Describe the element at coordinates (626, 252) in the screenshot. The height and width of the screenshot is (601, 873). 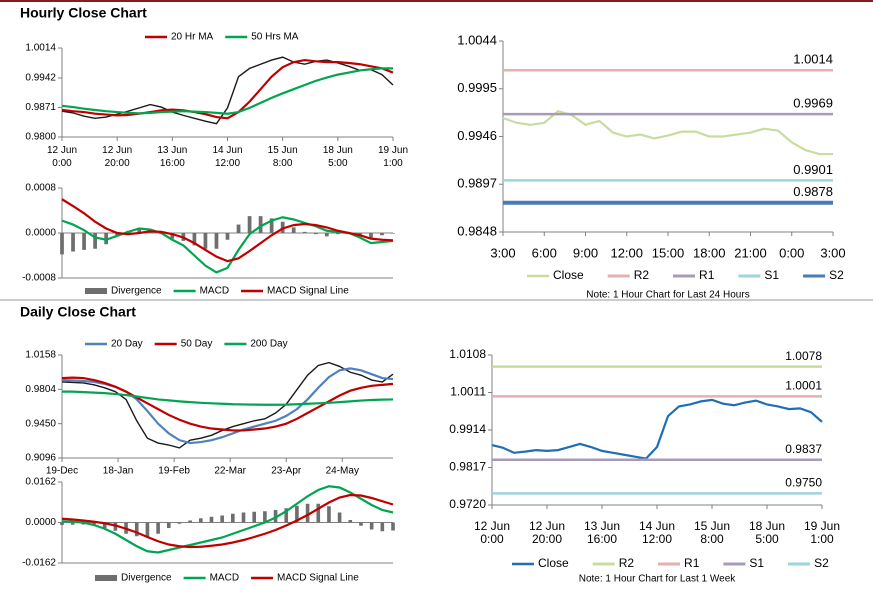
I see `x-tick-label: 12:00` at that location.